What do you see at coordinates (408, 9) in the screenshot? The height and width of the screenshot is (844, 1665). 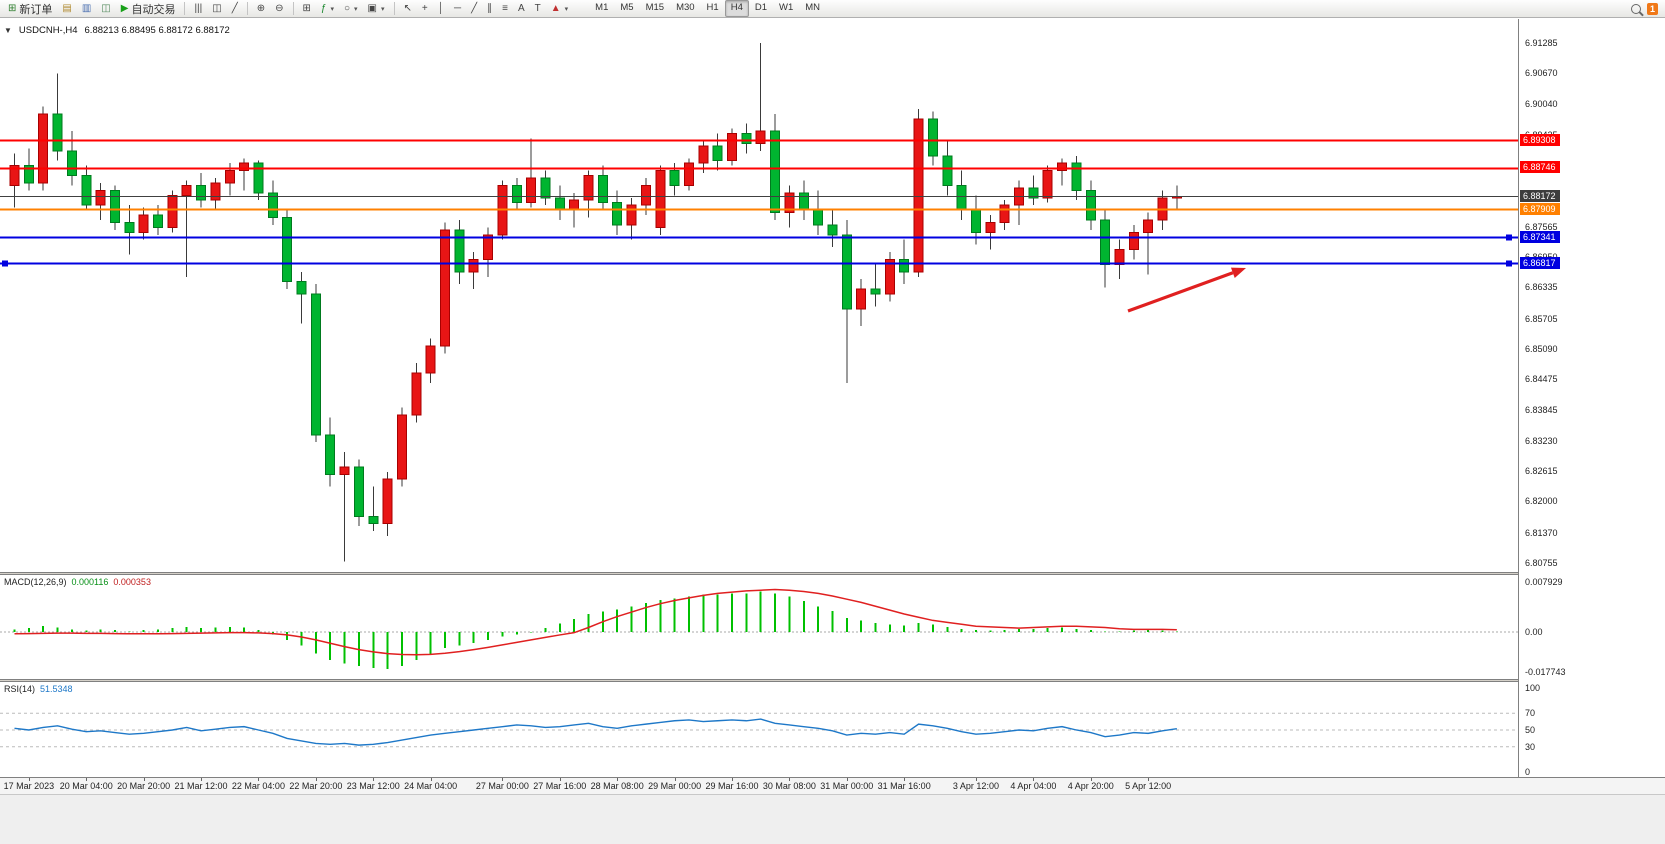 I see `cursor-button: ↖` at bounding box center [408, 9].